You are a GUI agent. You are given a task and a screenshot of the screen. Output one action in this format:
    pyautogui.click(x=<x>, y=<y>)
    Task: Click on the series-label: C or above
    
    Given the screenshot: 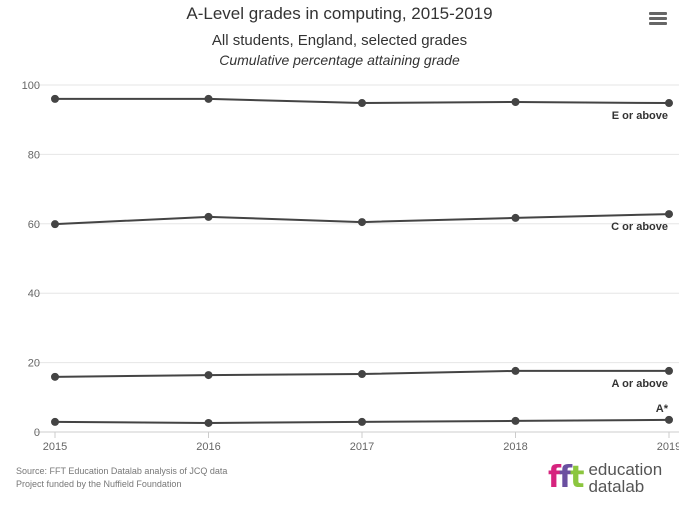 What is the action you would take?
    pyautogui.click(x=639, y=227)
    